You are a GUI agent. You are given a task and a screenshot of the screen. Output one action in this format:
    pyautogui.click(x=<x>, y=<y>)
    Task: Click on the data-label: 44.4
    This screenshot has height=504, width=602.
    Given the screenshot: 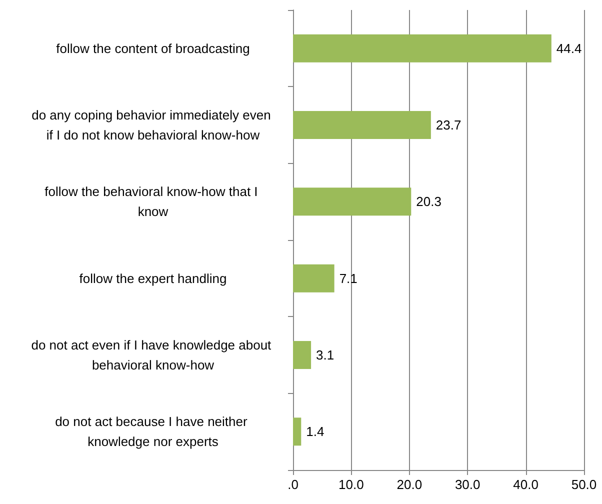 What is the action you would take?
    pyautogui.click(x=569, y=48)
    